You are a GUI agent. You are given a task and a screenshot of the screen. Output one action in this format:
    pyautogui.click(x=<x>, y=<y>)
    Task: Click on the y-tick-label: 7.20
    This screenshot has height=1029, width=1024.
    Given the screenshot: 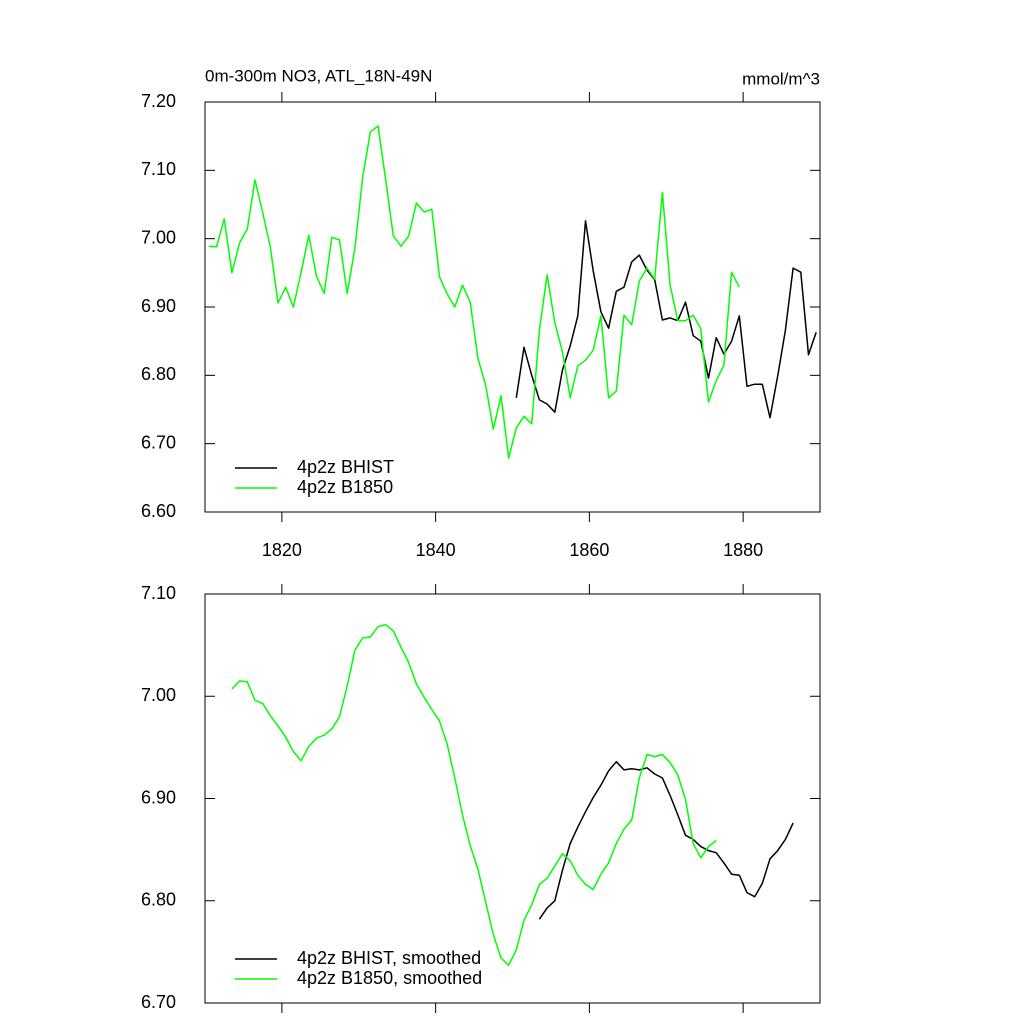 What is the action you would take?
    pyautogui.click(x=158, y=101)
    